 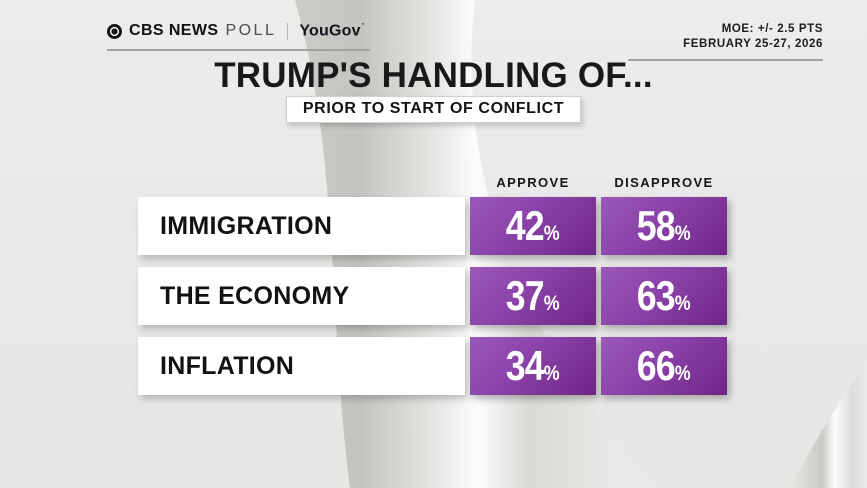 I want to click on disapprove-value: 58, so click(x=656, y=225).